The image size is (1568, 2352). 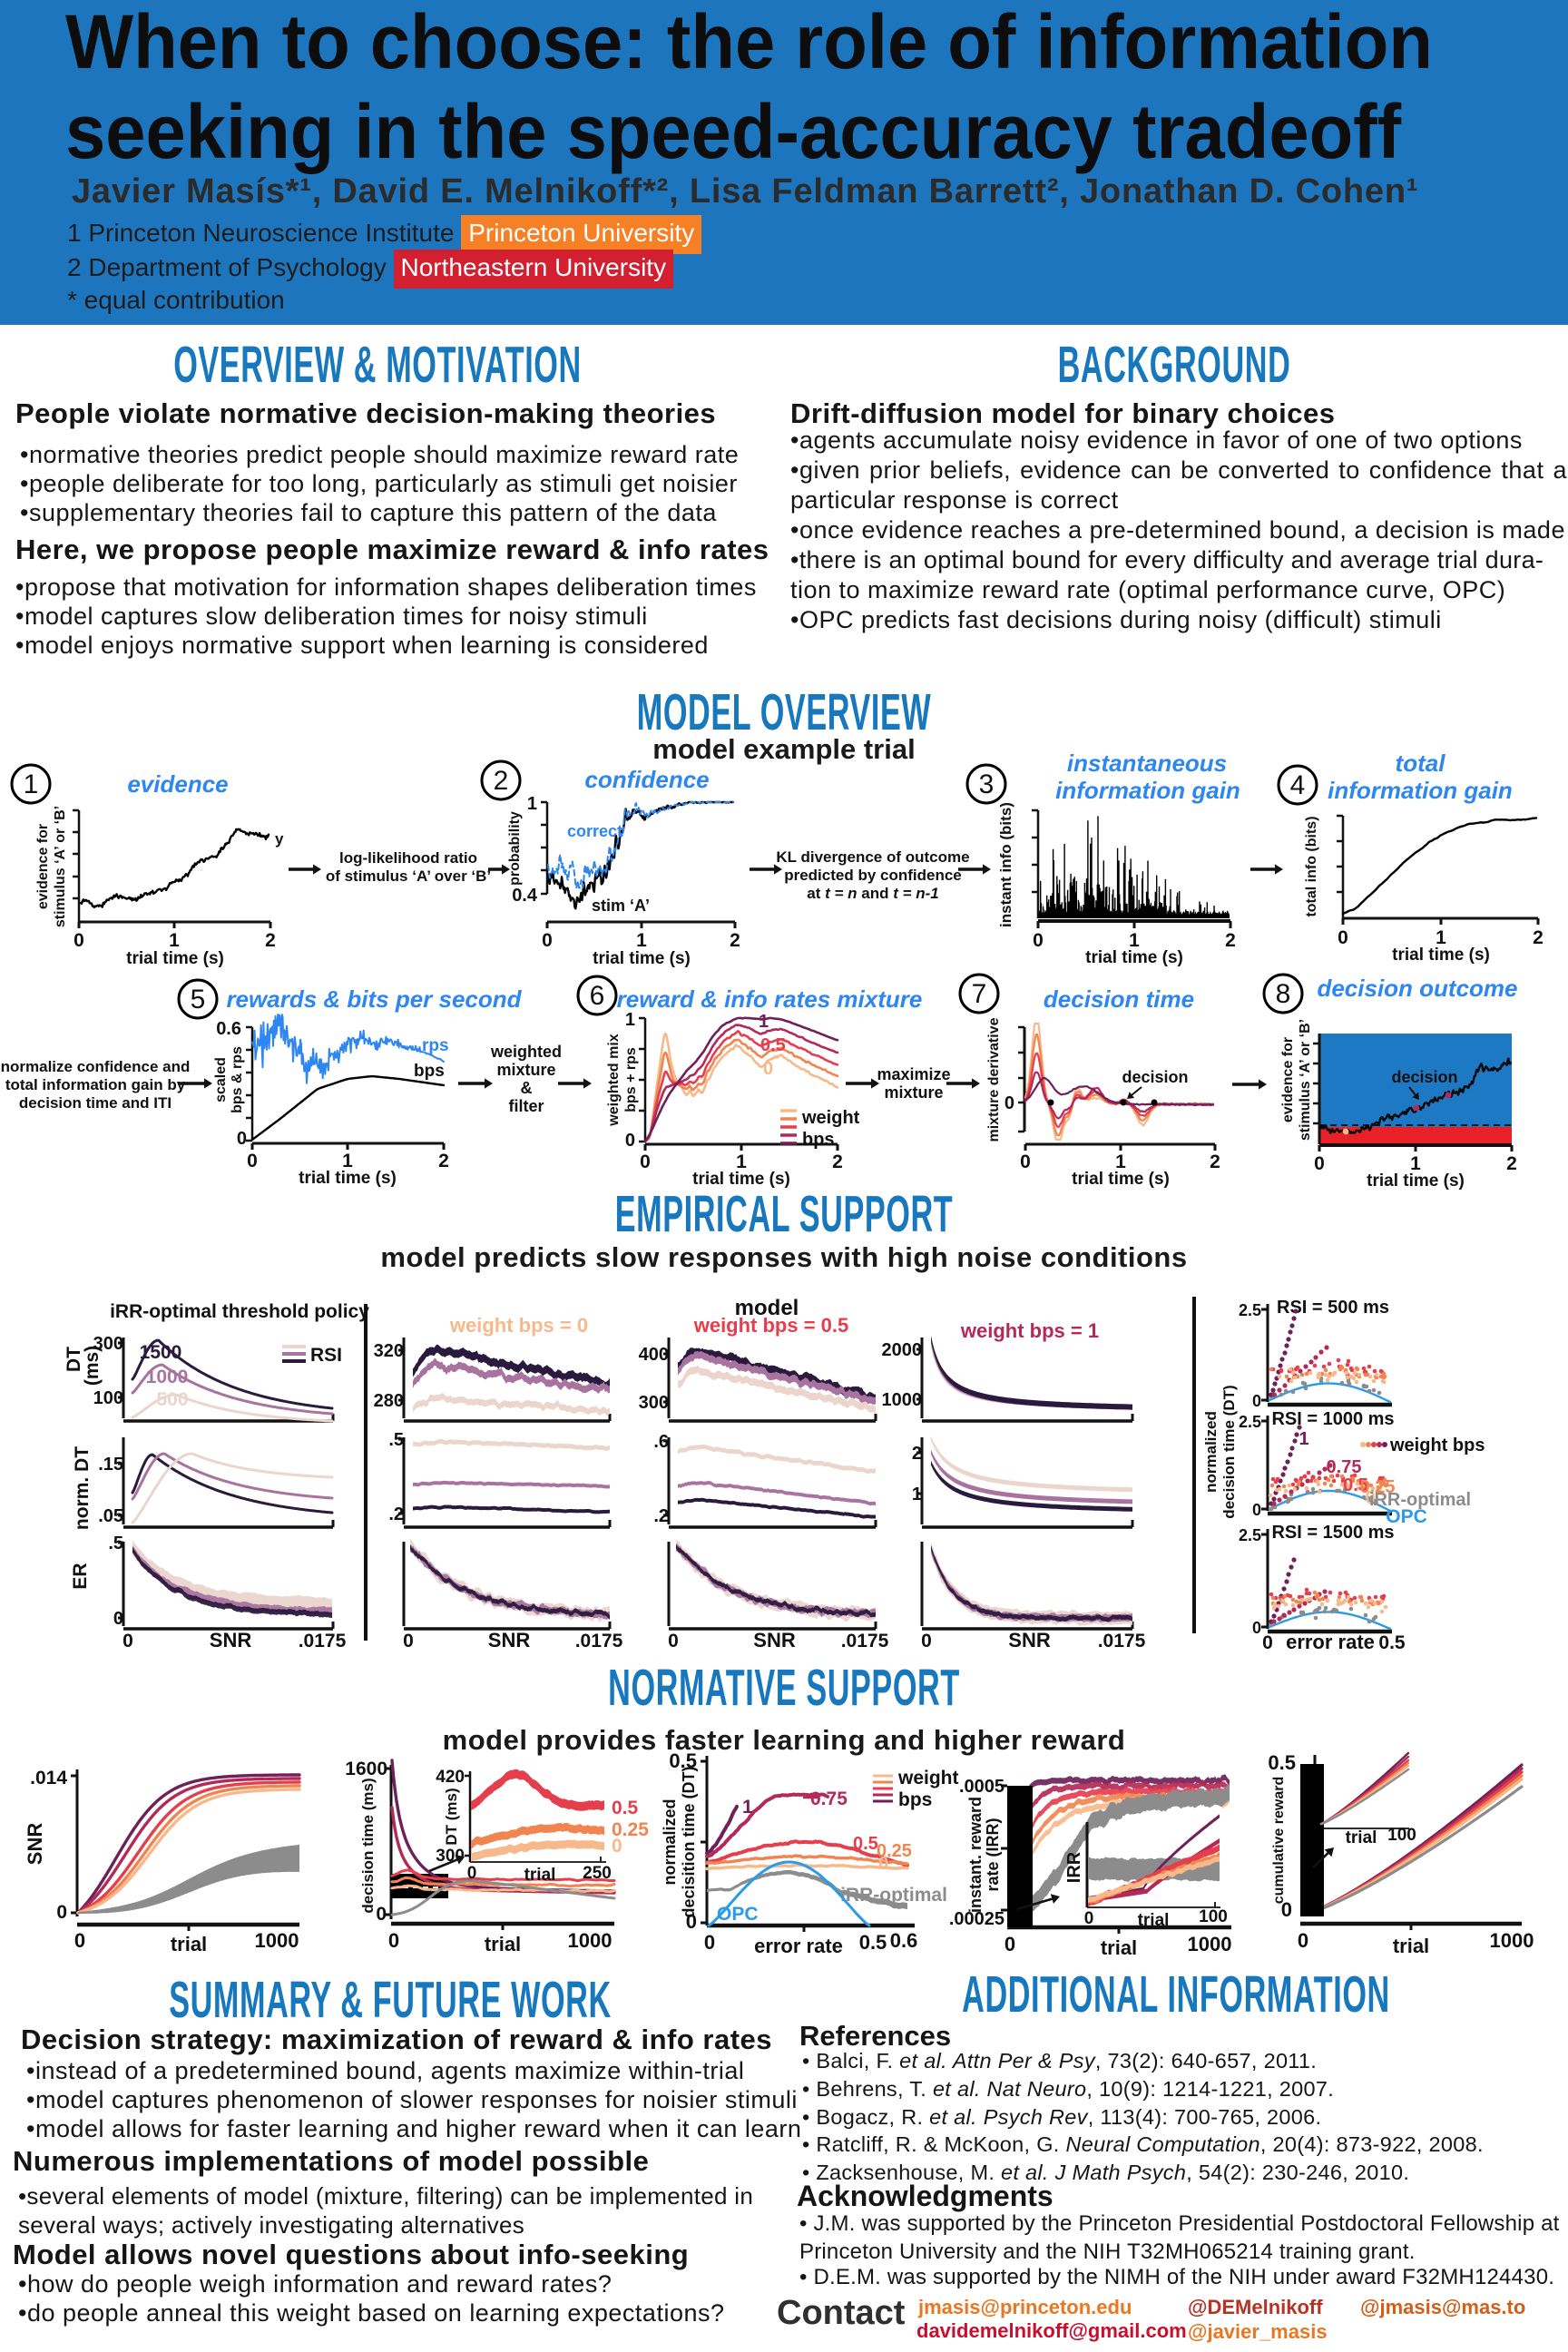 What do you see at coordinates (239, 1311) in the screenshot?
I see `svg-text: iRR-optimal threshold policy` at bounding box center [239, 1311].